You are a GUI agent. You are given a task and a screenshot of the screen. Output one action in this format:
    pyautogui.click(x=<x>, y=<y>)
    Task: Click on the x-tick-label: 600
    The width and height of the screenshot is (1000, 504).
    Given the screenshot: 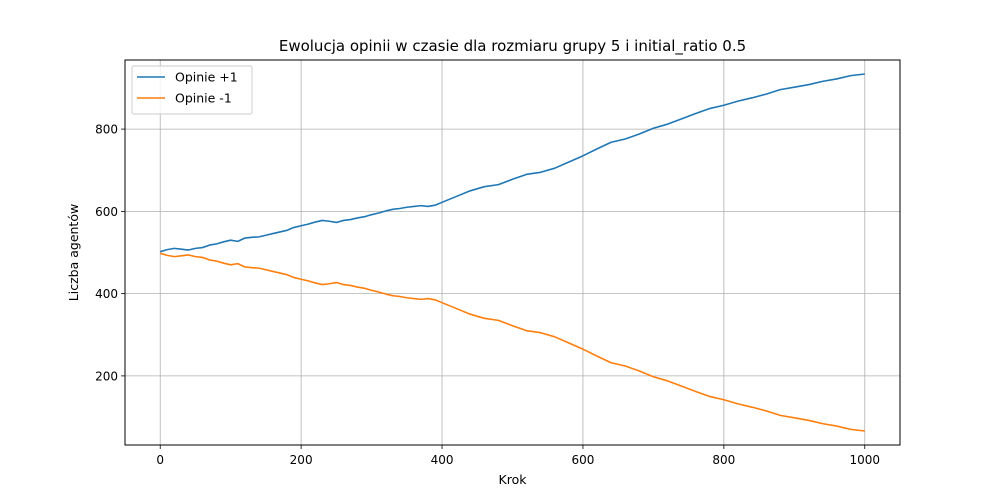 What is the action you would take?
    pyautogui.click(x=583, y=460)
    